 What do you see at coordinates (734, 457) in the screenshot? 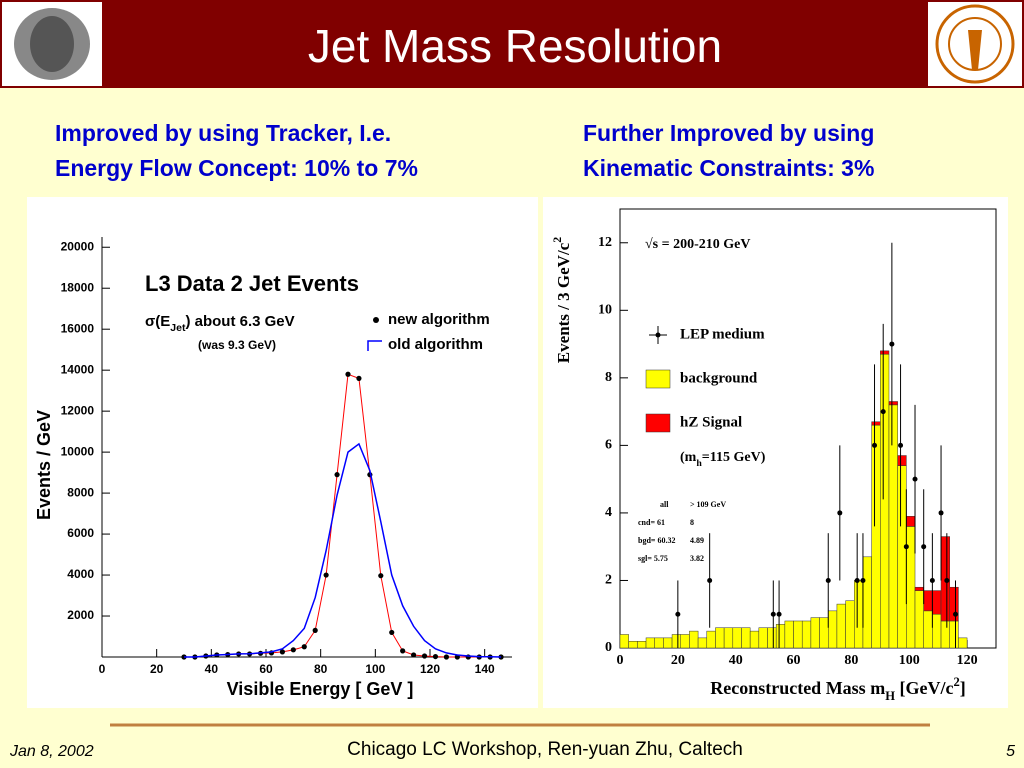
I see `annotation-part: =115 GeV)` at bounding box center [734, 457].